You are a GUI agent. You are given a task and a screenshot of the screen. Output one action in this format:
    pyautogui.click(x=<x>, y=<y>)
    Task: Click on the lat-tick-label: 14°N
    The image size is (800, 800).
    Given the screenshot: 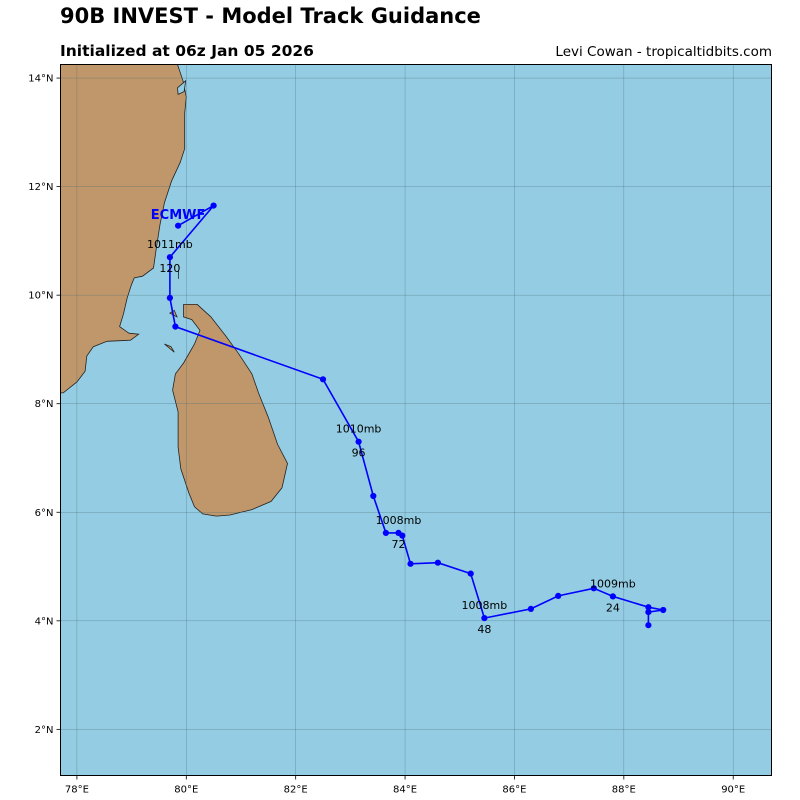 What is the action you would take?
    pyautogui.click(x=40, y=79)
    